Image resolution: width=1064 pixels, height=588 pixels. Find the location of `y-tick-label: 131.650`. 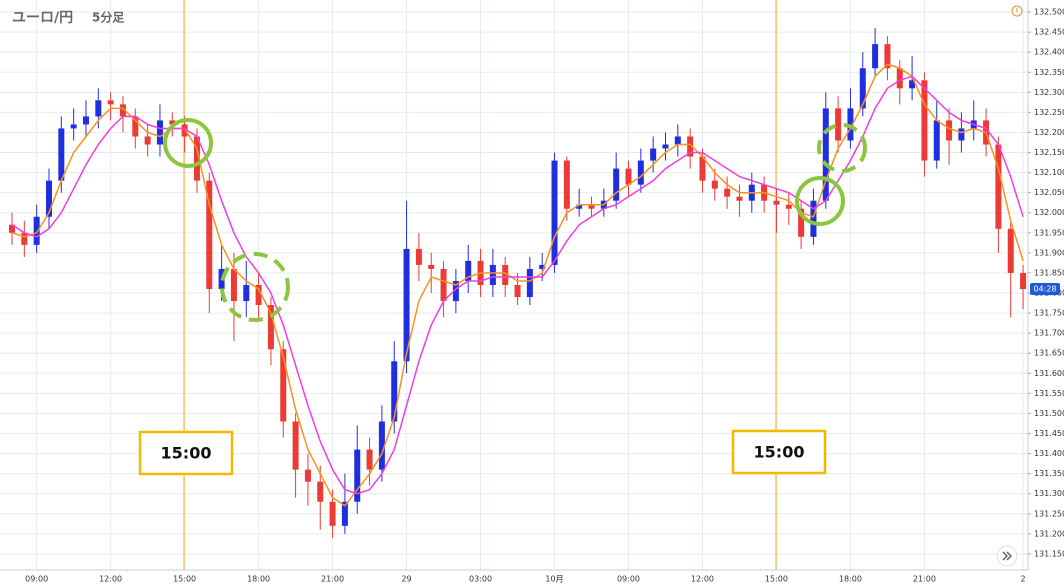

y-tick-label: 131.650 is located at coordinates (1049, 353).